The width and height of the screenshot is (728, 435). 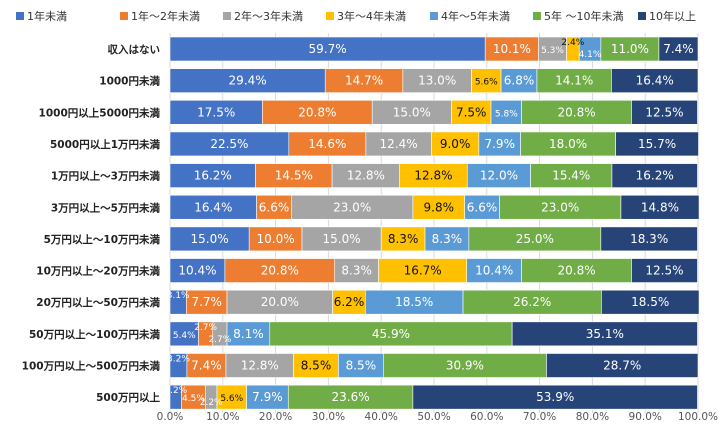 I want to click on x-tick-label: 60.0%, so click(x=486, y=417).